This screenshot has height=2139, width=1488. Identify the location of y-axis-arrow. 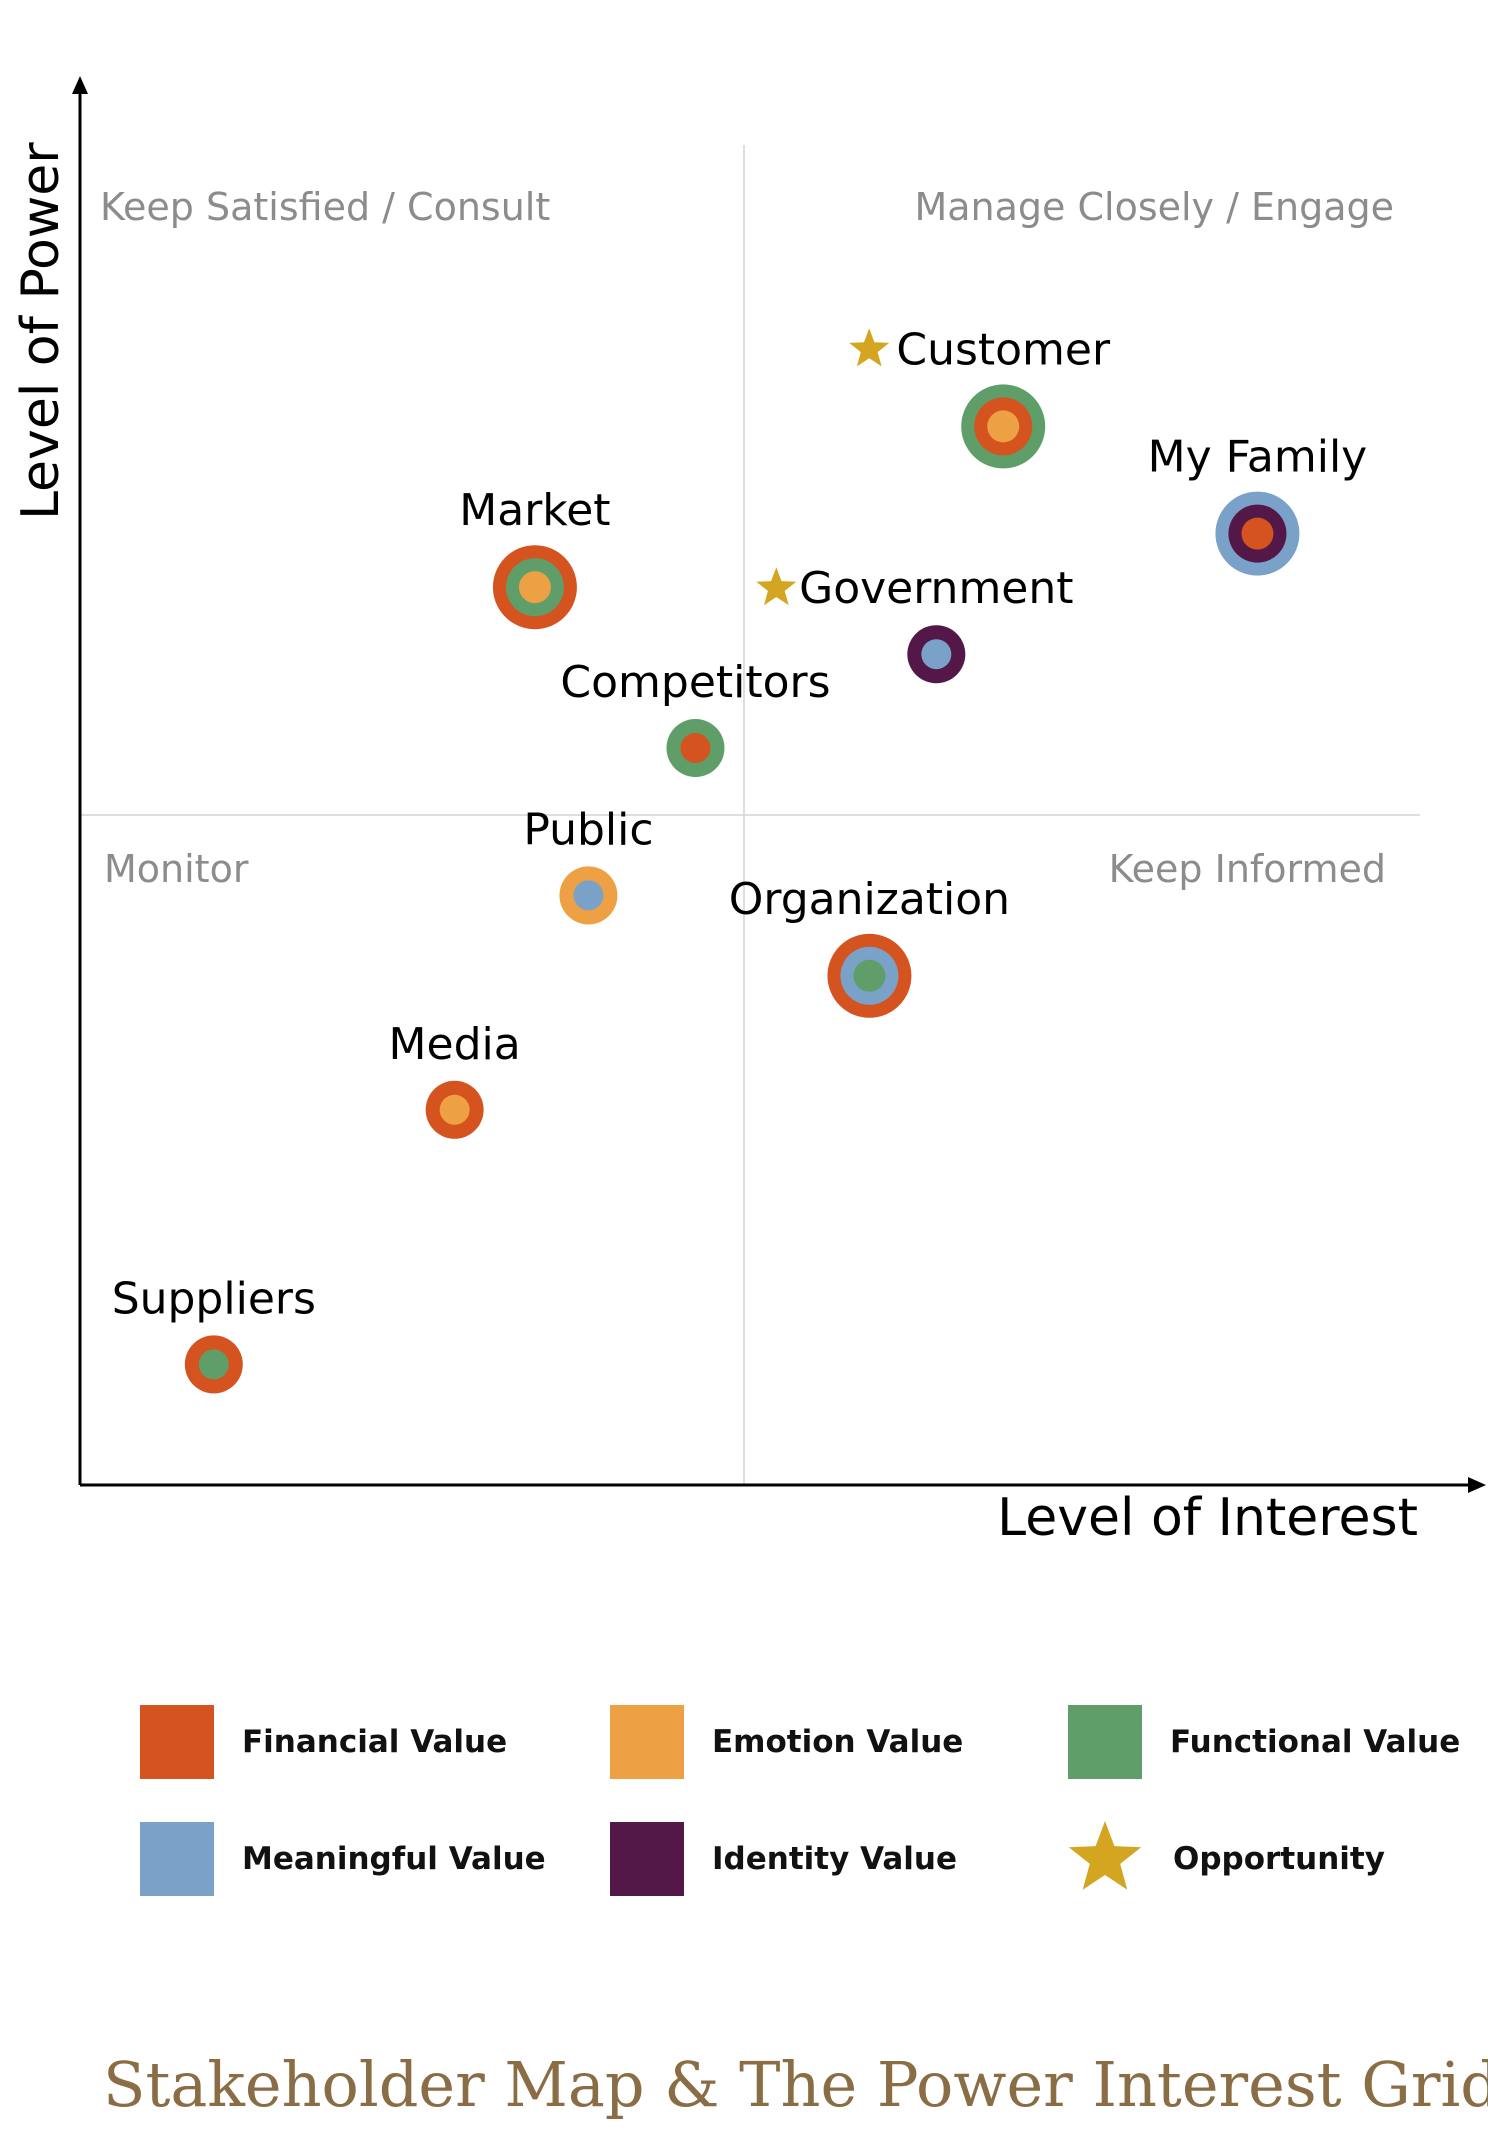
(80, 85).